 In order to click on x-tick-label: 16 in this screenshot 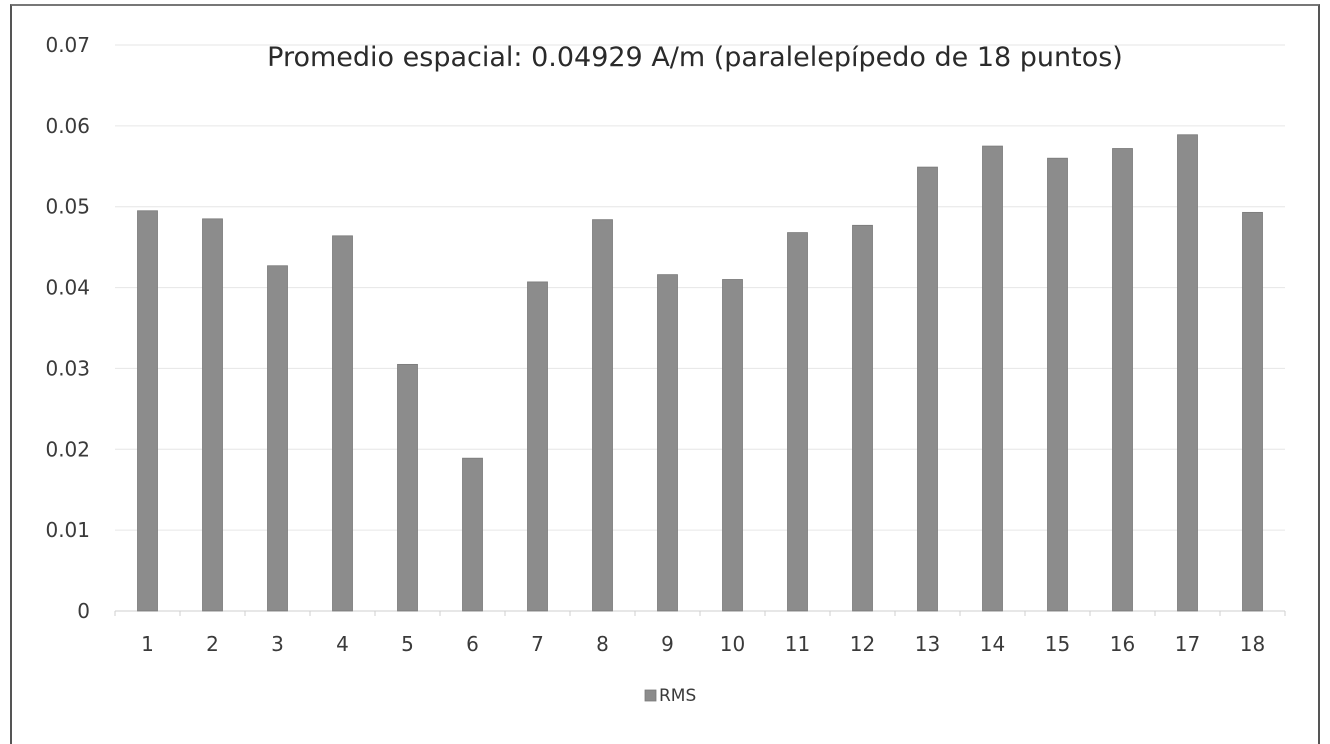, I will do `click(1122, 644)`.